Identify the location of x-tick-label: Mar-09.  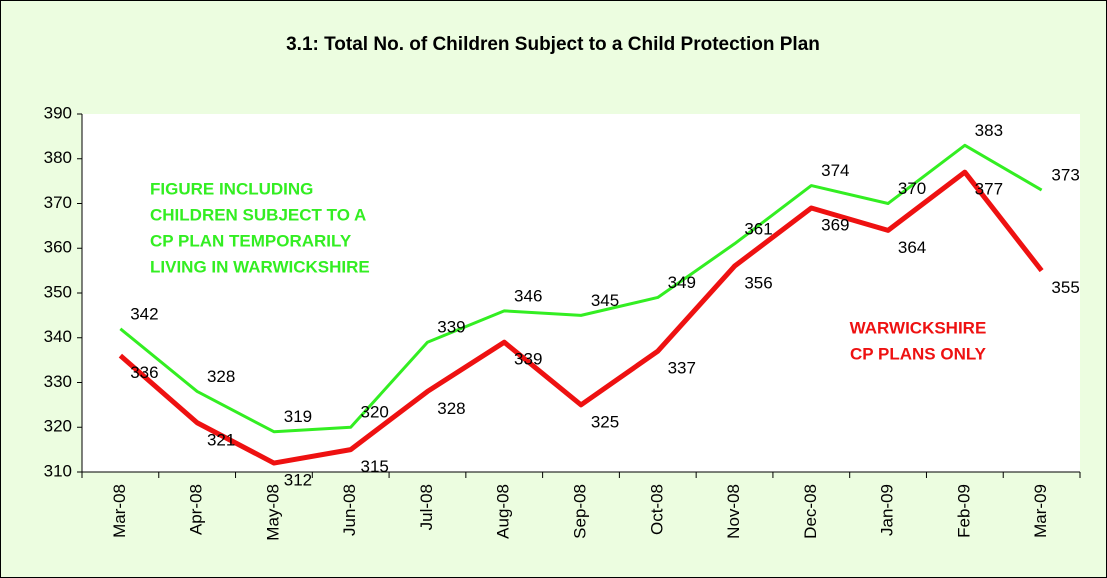
(1040, 511).